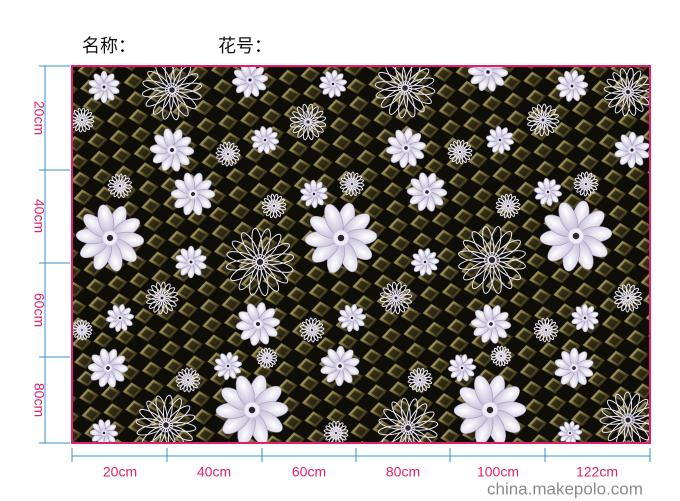 The image size is (680, 501). What do you see at coordinates (39, 310) in the screenshot?
I see `left-label: 60cm` at bounding box center [39, 310].